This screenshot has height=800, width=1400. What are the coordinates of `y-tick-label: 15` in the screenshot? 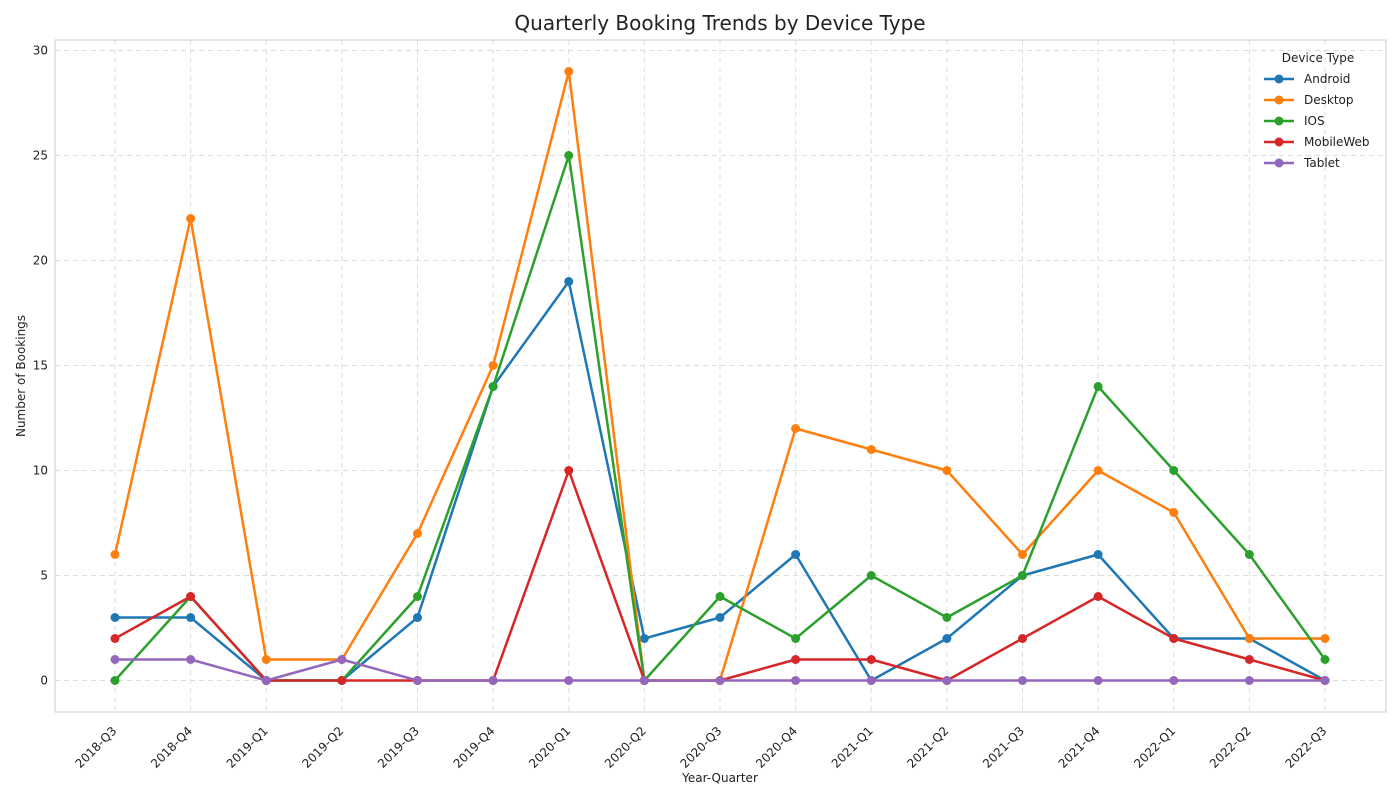 It's located at (40, 366).